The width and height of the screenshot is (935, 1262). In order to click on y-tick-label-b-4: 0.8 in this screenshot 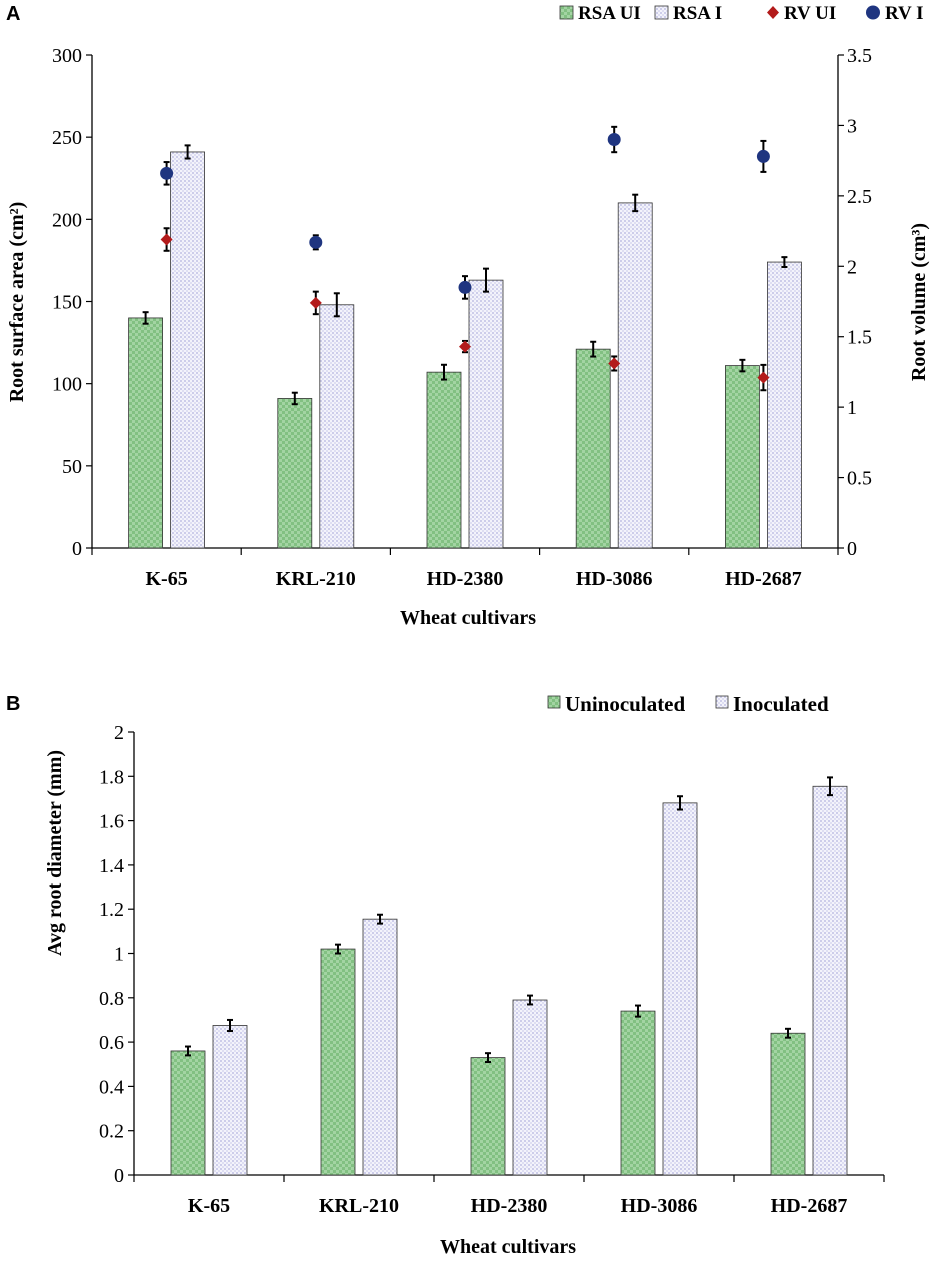, I will do `click(111, 999)`.